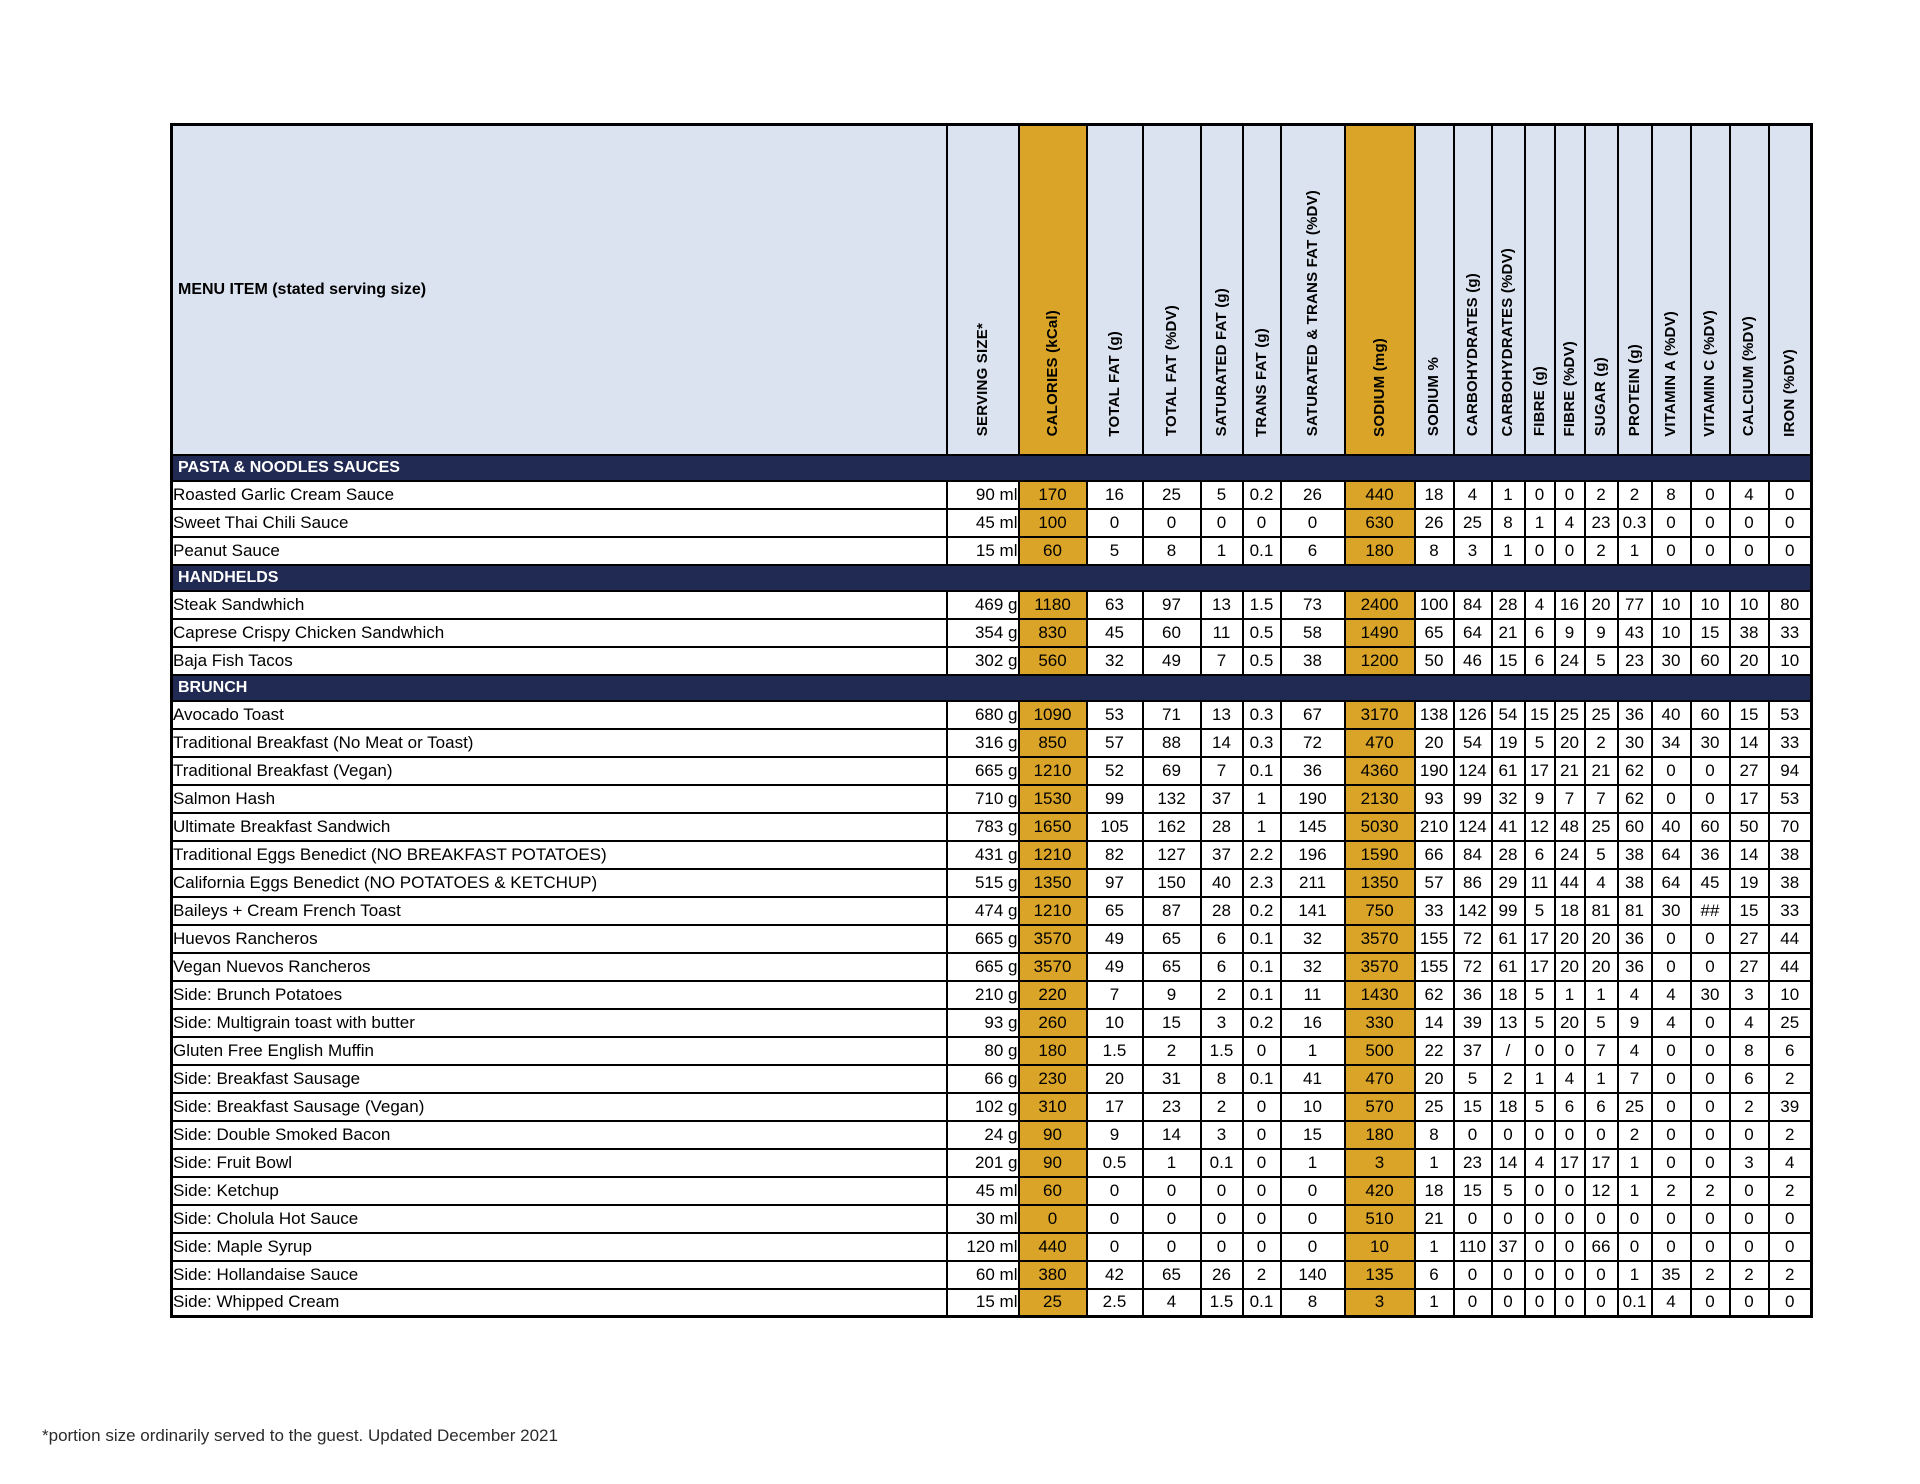  What do you see at coordinates (1114, 1050) in the screenshot?
I see `value-cell: 1.5` at bounding box center [1114, 1050].